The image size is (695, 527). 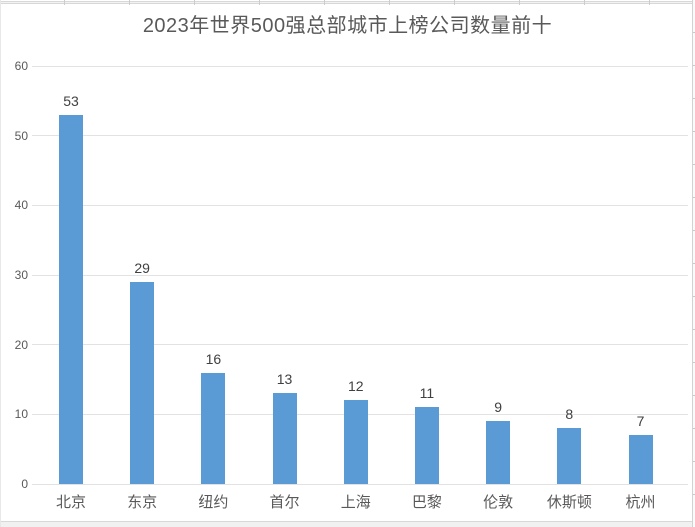 I want to click on spreadsheet-bottom-gridline, so click(x=347, y=524).